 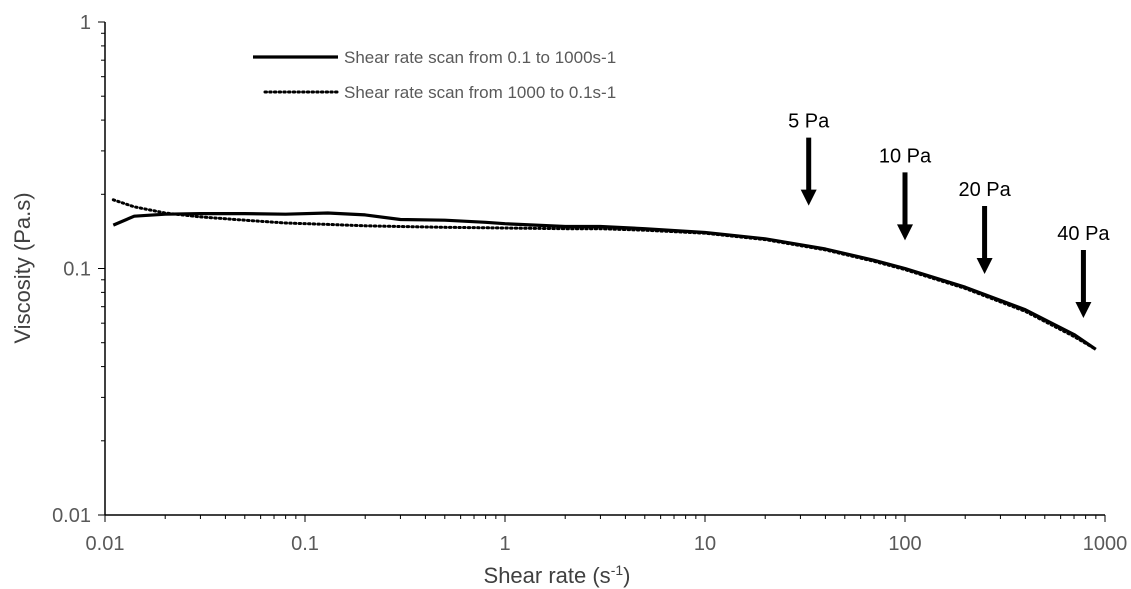 What do you see at coordinates (85, 23) in the screenshot?
I see `y-tick-label: 1` at bounding box center [85, 23].